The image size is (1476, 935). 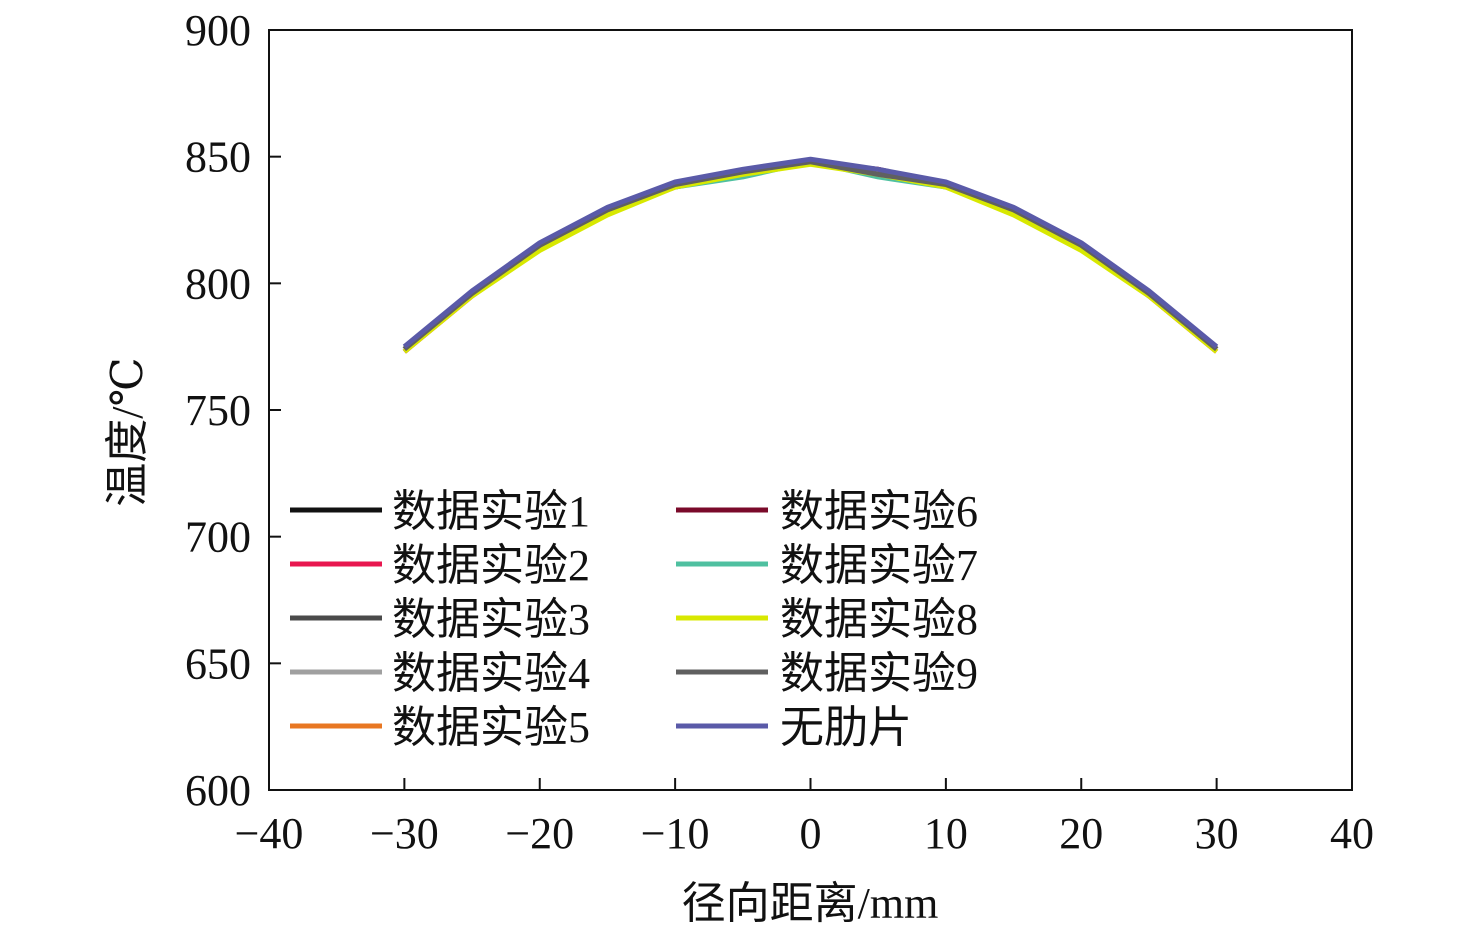 I want to click on legend-label: 数据实验6, so click(x=879, y=511).